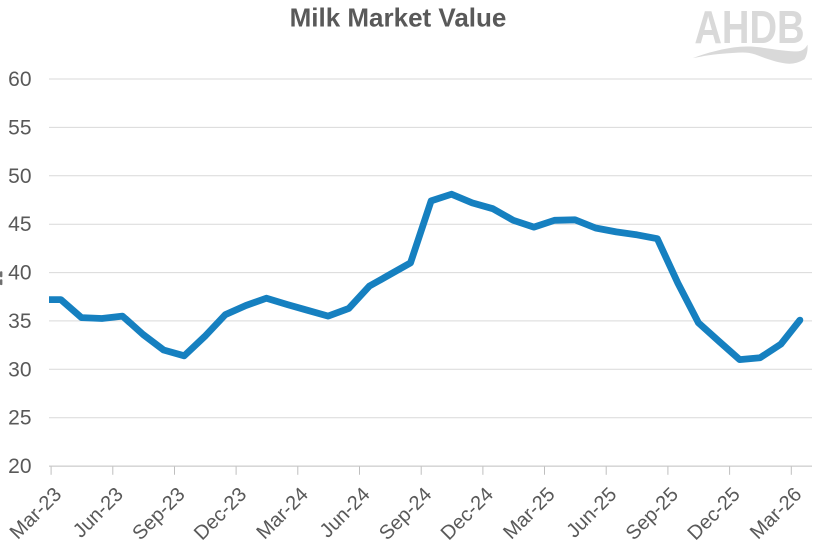 The image size is (814, 559). I want to click on svg-text: 50, so click(19, 176).